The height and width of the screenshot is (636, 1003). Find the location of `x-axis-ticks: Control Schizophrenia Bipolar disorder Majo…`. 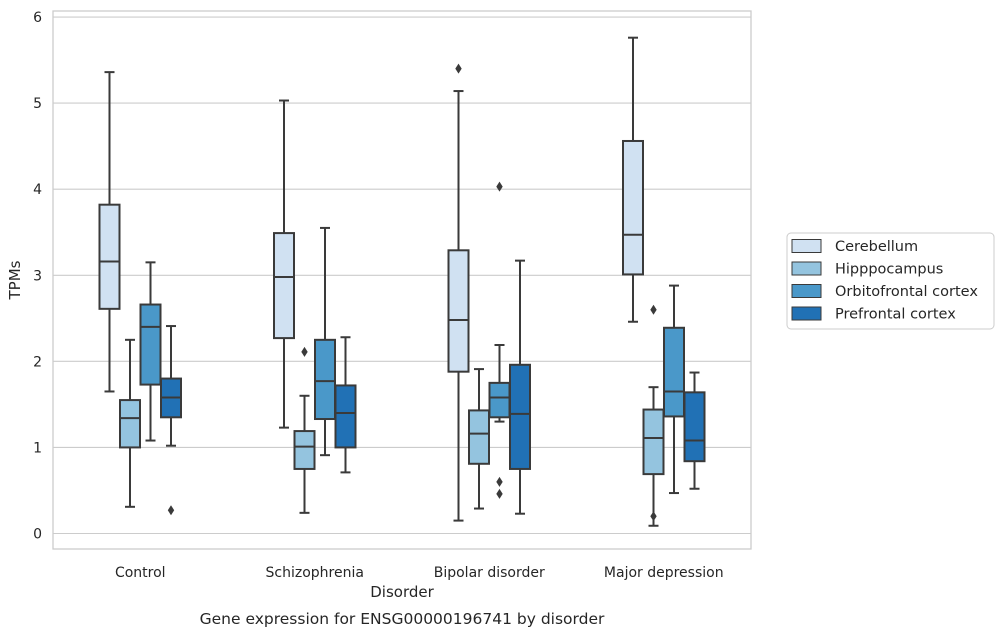

x-axis-ticks: Control Schizophrenia Bipolar disorder Majo… is located at coordinates (419, 573).